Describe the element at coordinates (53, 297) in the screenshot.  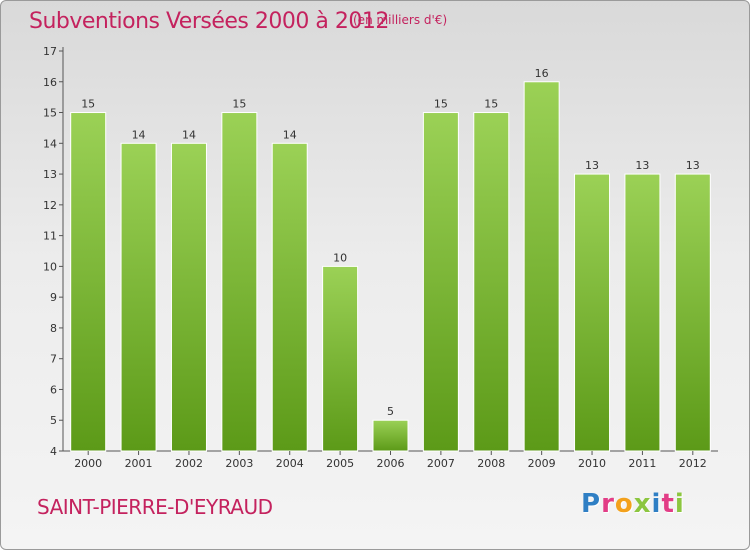
I see `y-tick-label: 9` at that location.